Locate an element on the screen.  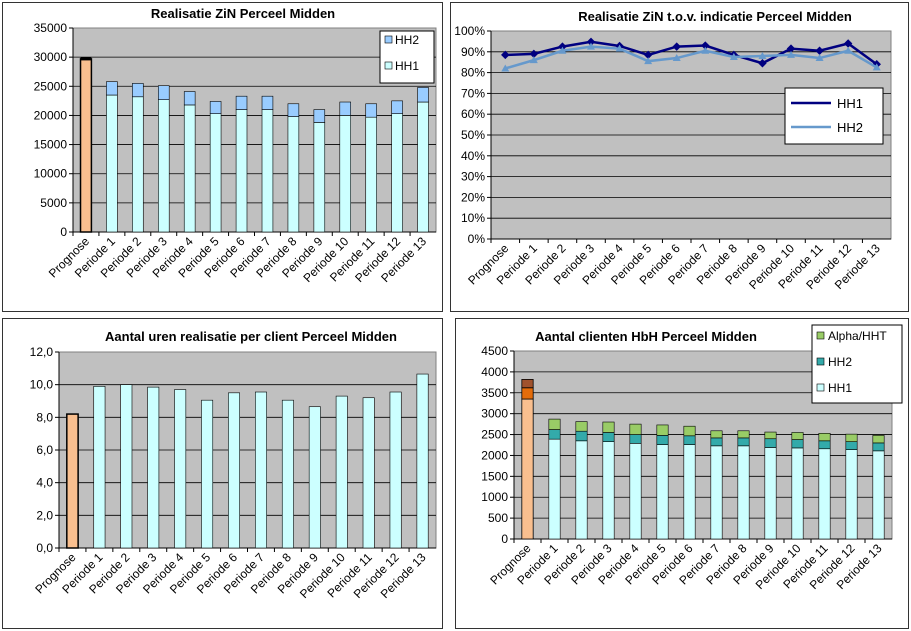
chart-title: Realisatie ZiN Perceel Midden is located at coordinates (243, 13).